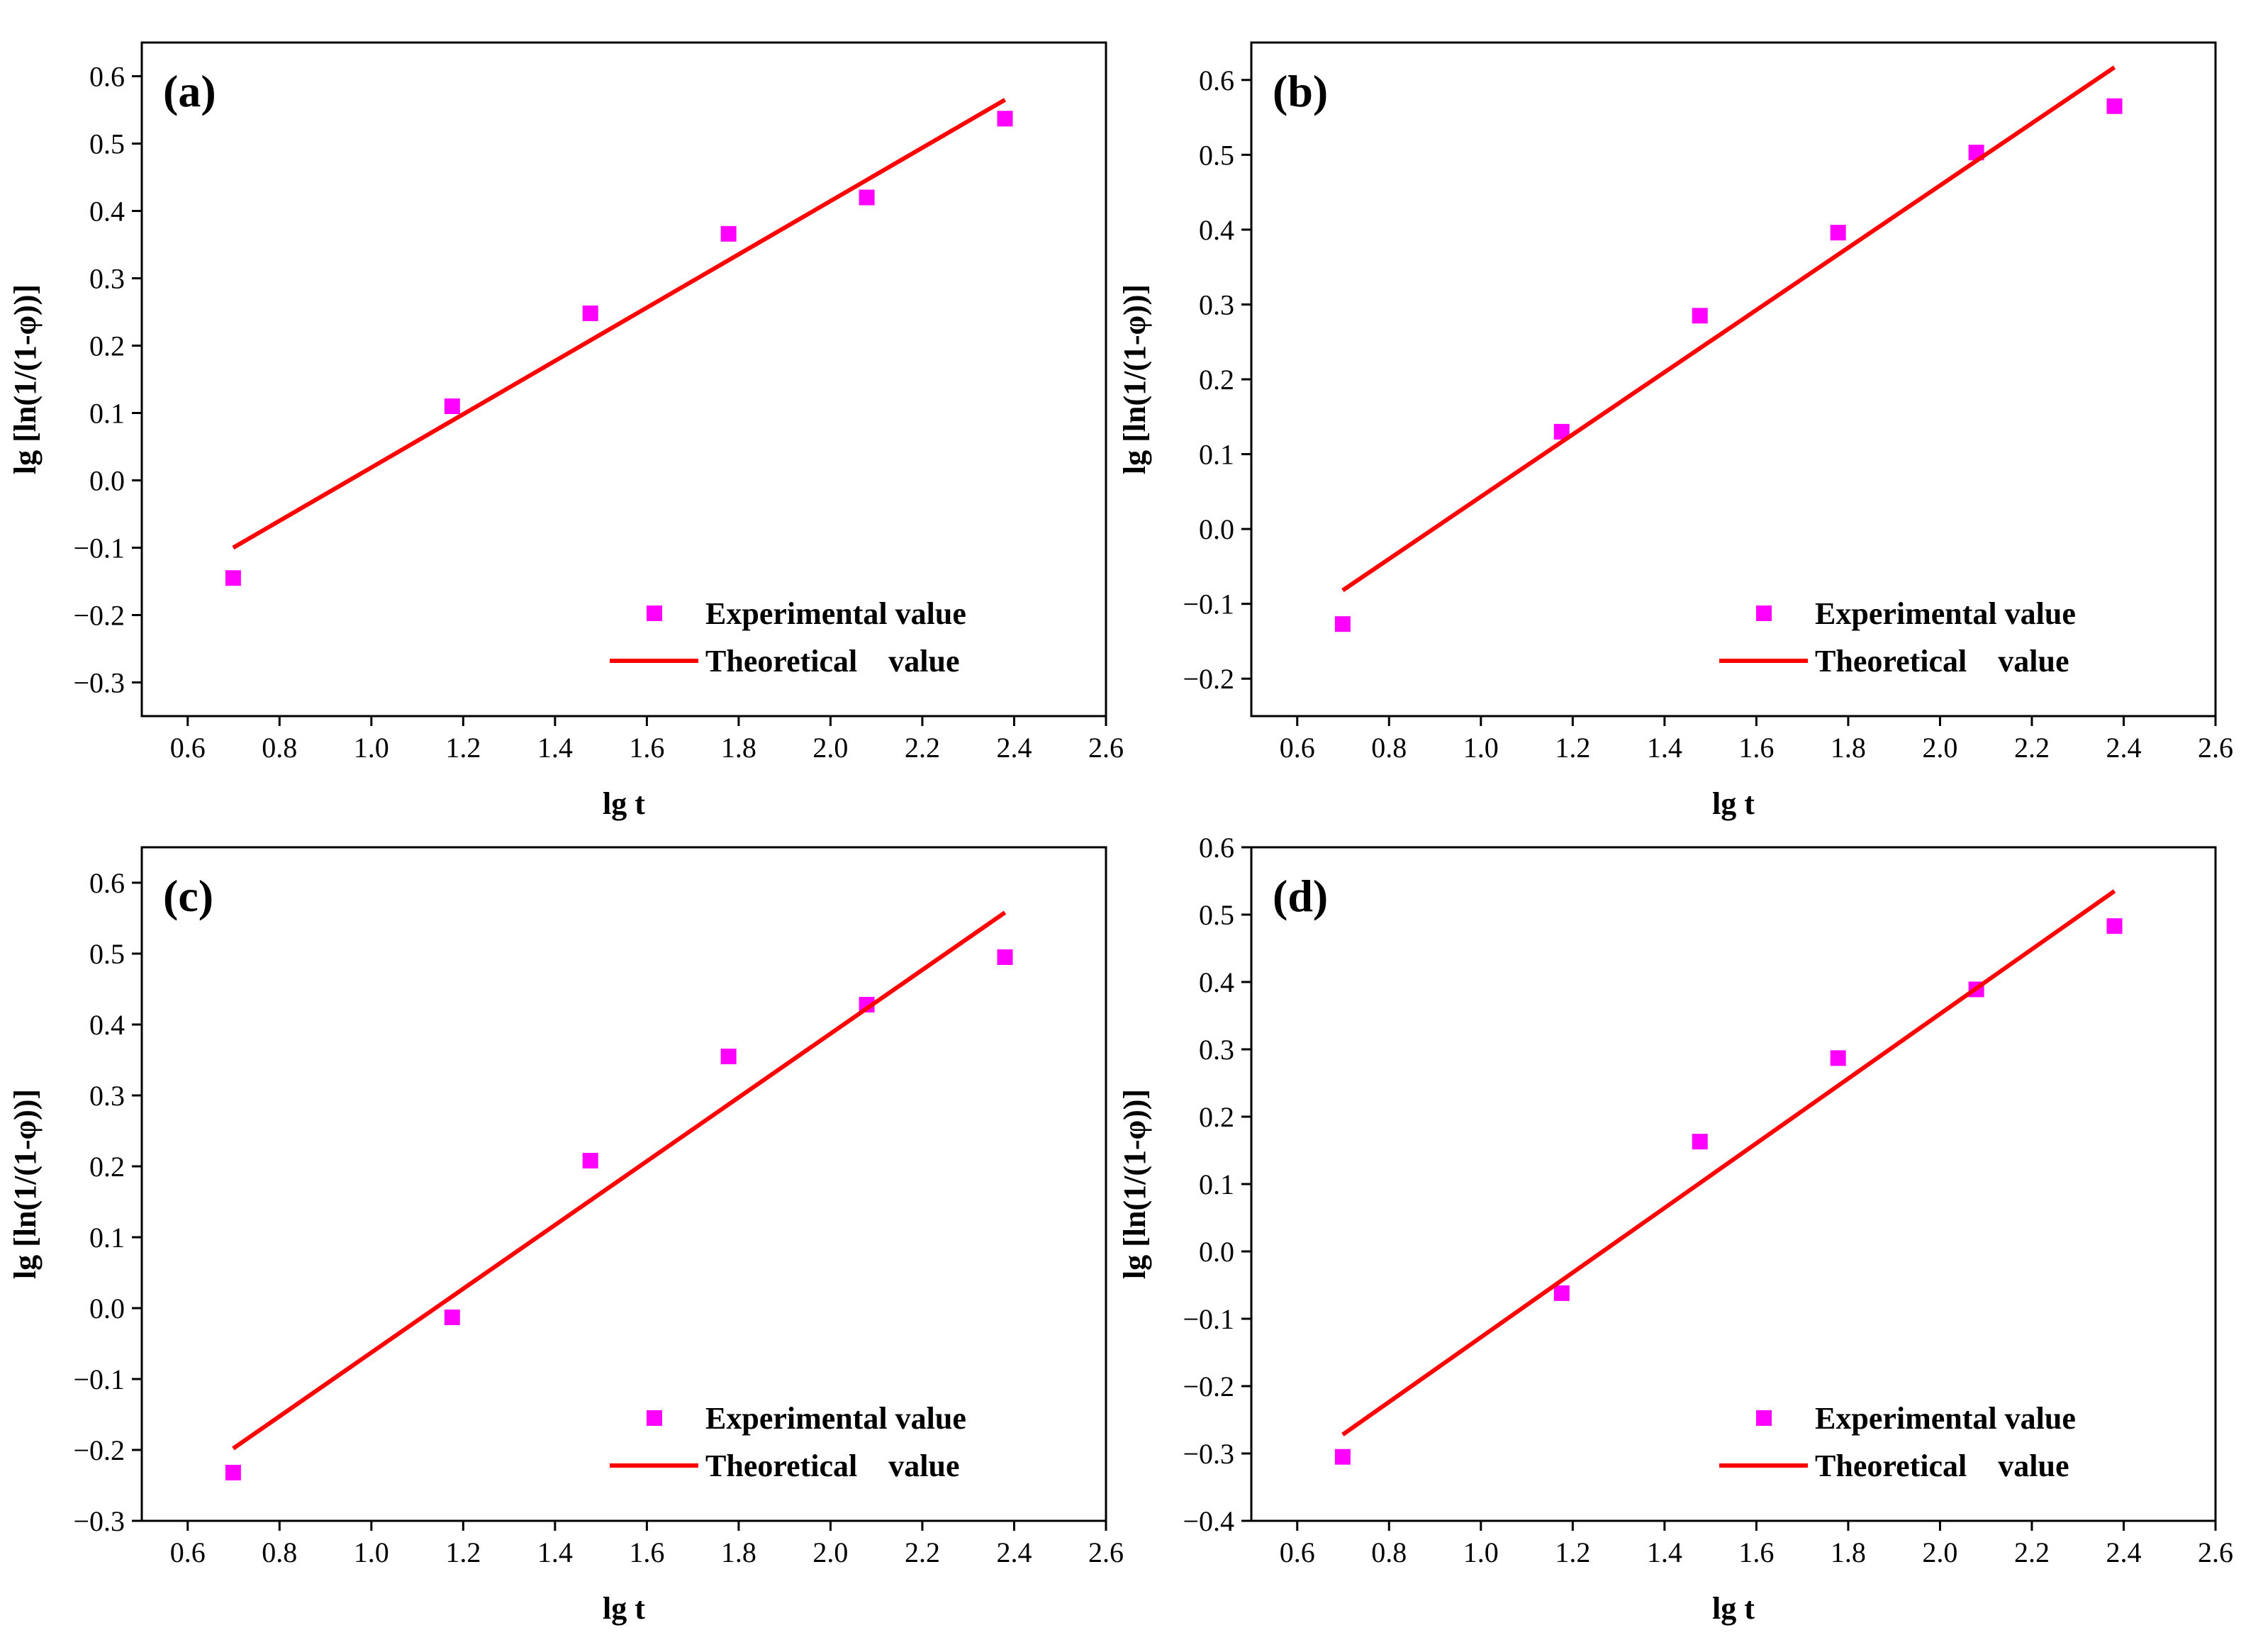 The image size is (2246, 1652). What do you see at coordinates (1300, 91) in the screenshot?
I see `panel-label: (b)` at bounding box center [1300, 91].